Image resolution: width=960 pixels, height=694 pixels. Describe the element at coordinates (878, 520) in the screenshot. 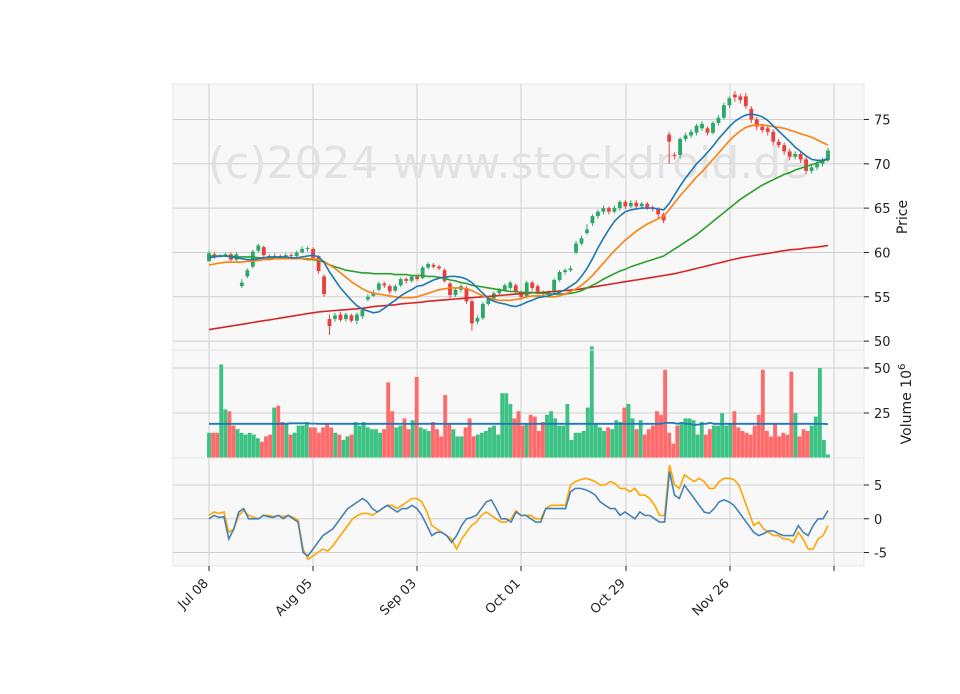

I see `macd-y-tick-label: 0` at that location.